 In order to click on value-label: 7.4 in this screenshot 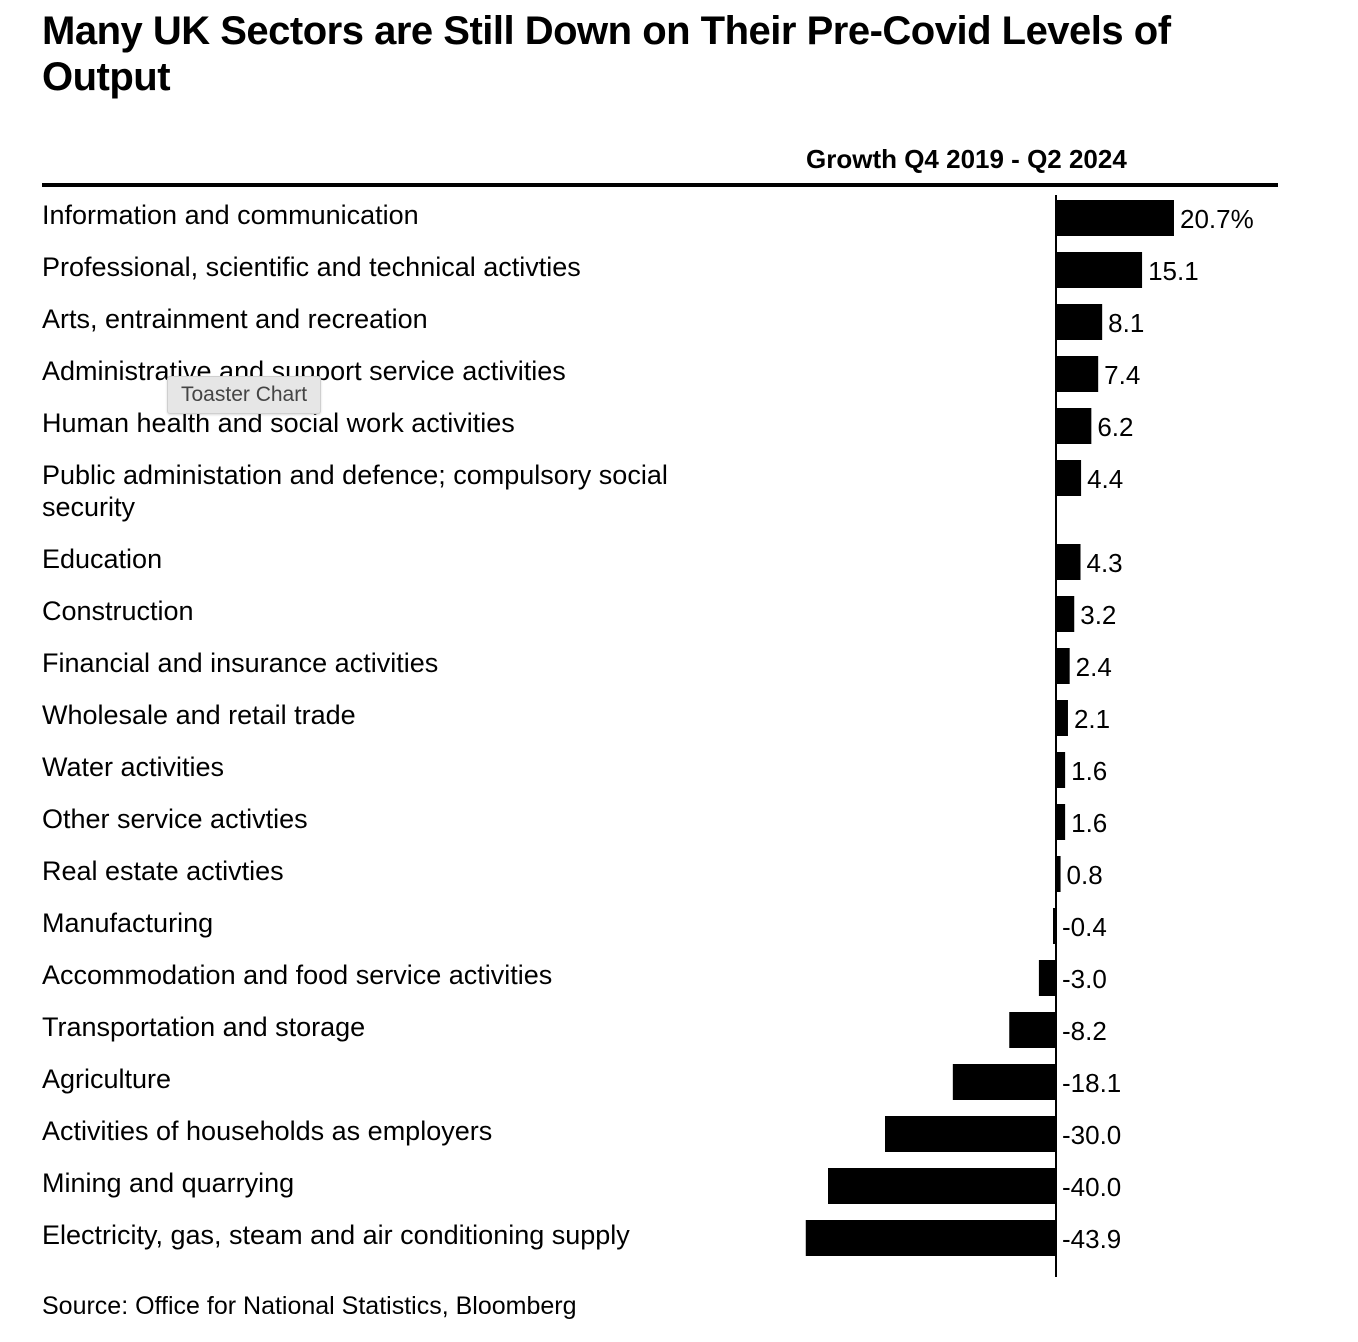, I will do `click(1122, 375)`.